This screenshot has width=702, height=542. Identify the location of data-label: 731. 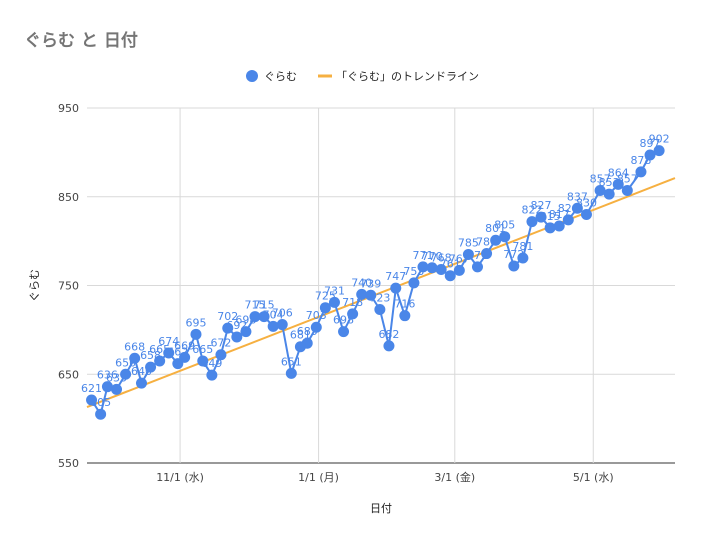
(334, 290).